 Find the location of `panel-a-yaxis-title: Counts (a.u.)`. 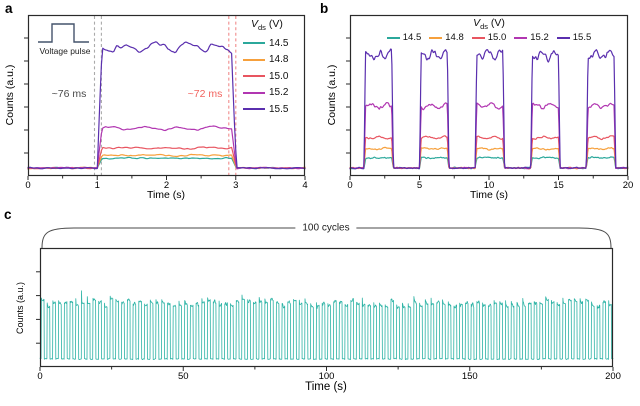

panel-a-yaxis-title: Counts (a.u.) is located at coordinates (10, 95).